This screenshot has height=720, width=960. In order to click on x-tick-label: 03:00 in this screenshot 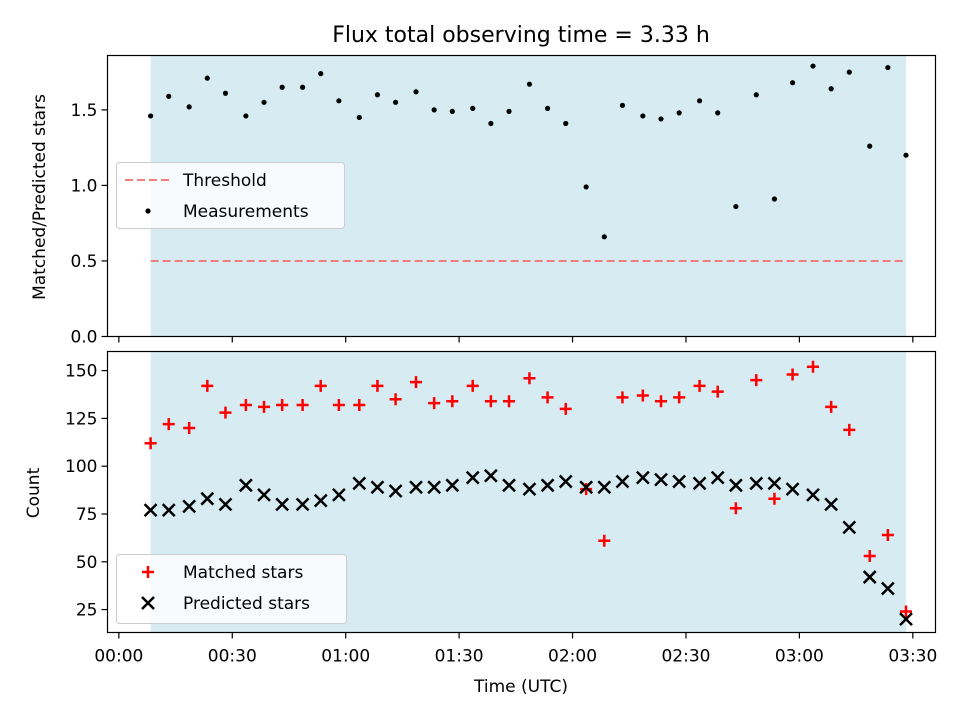, I will do `click(799, 657)`.